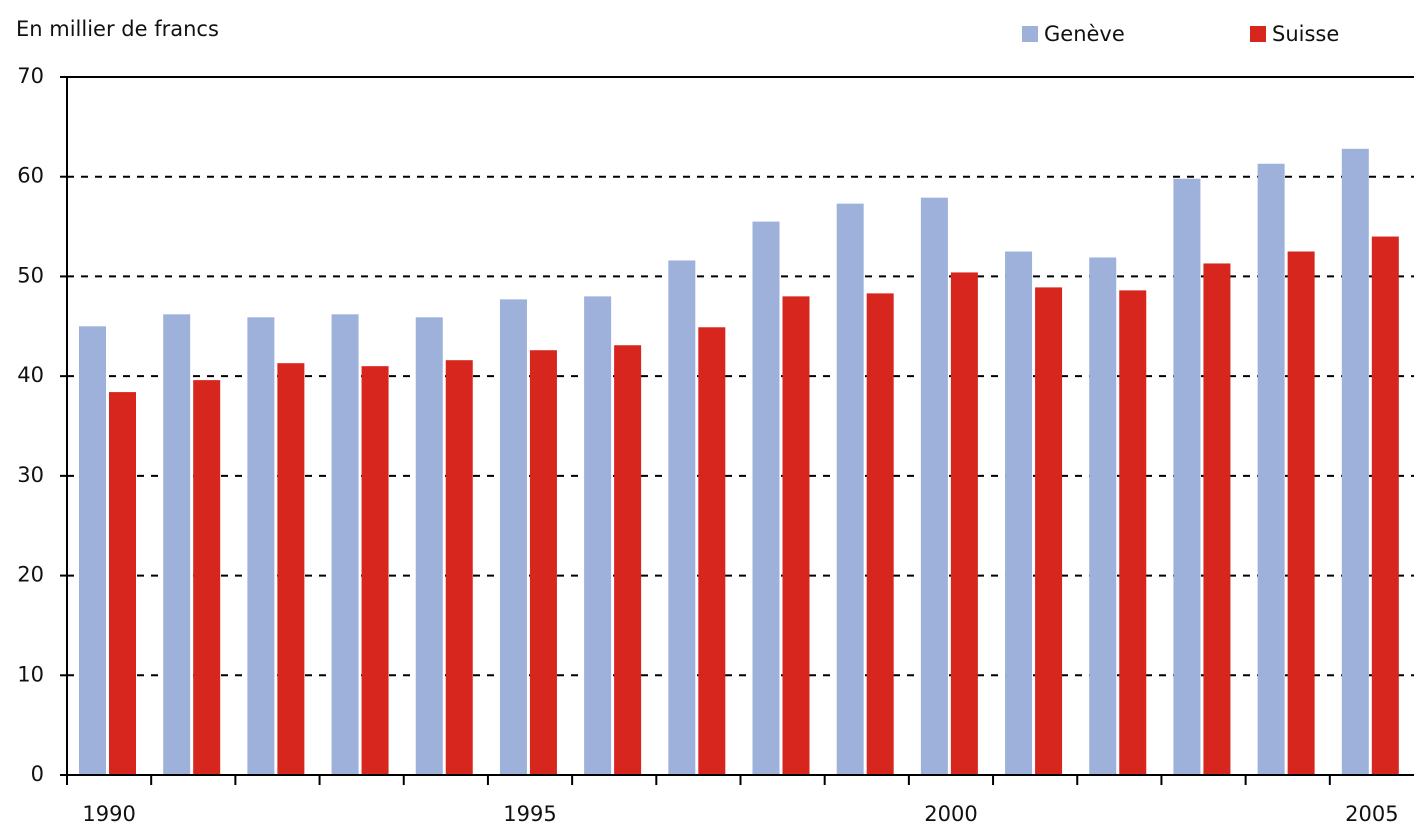  I want to click on y-axis-label: En millier de francs, so click(117, 29).